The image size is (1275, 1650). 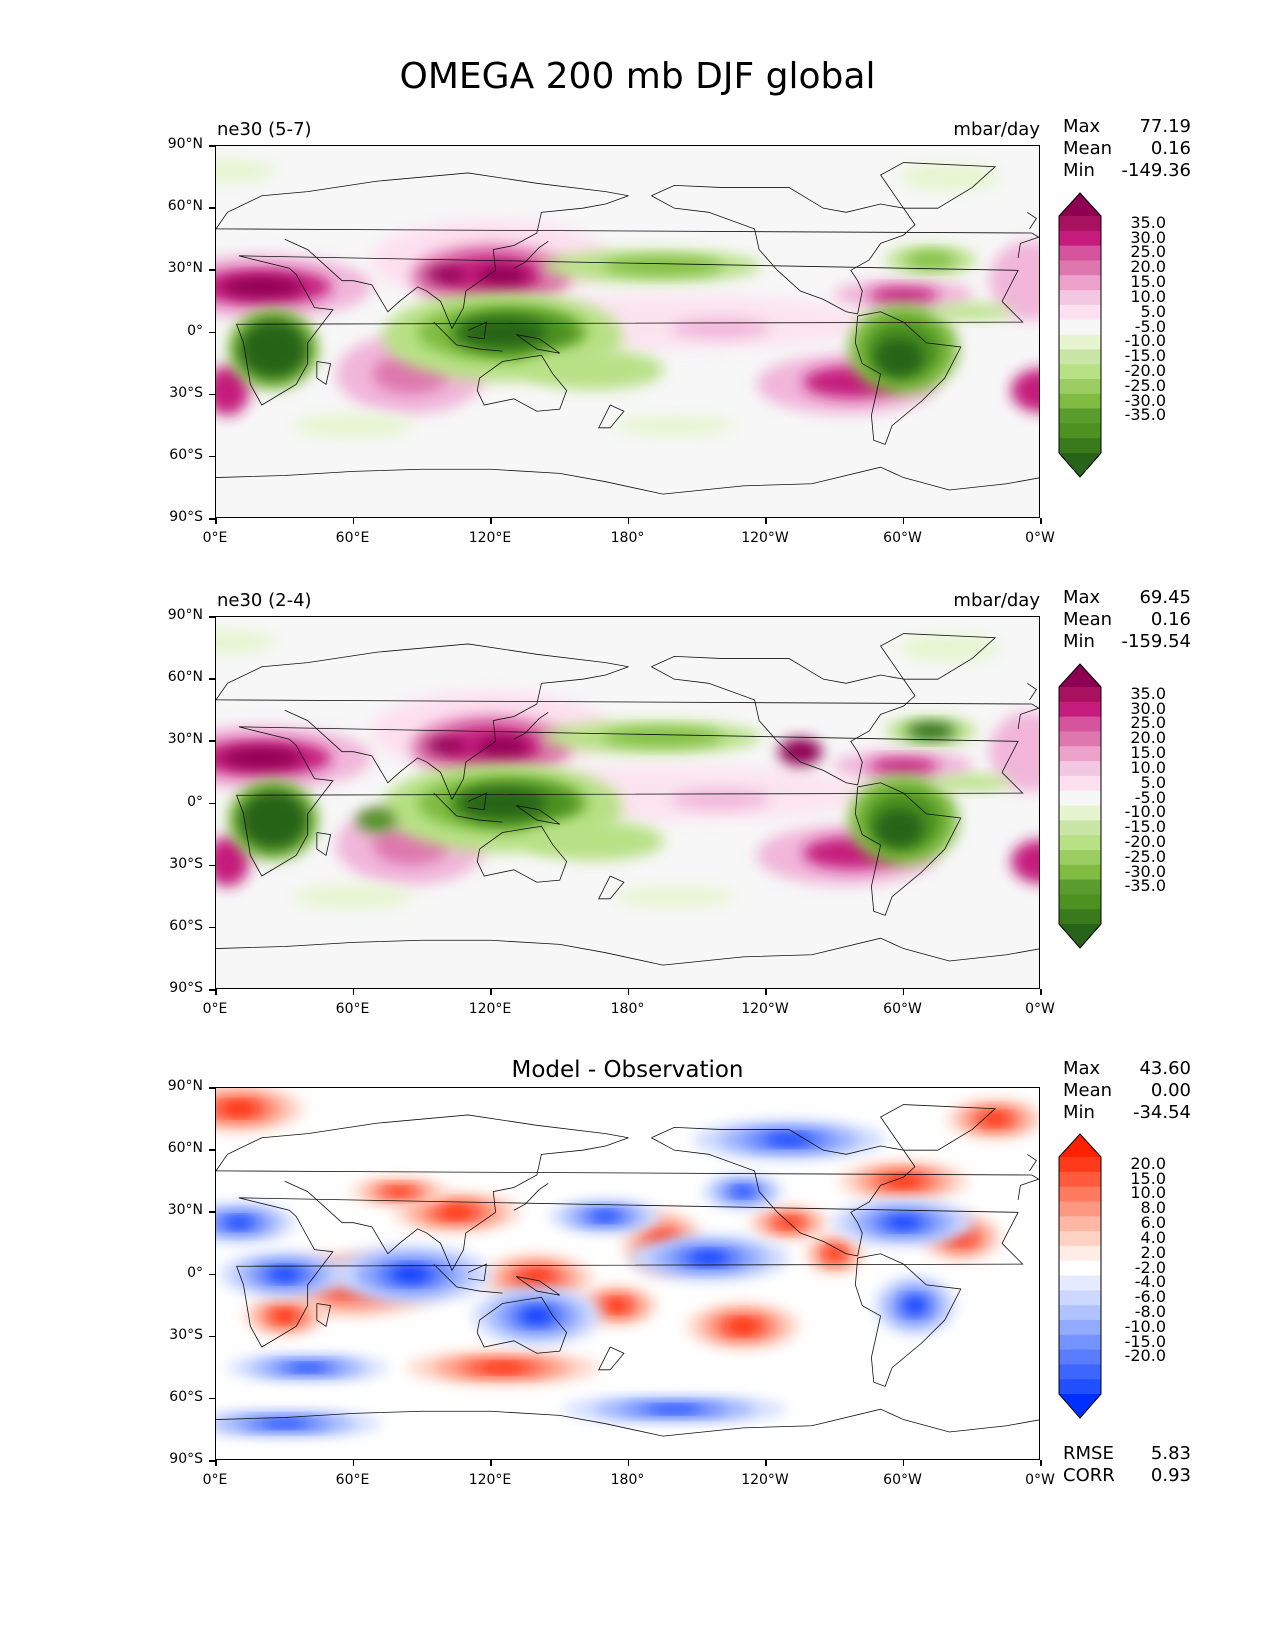 What do you see at coordinates (1165, 126) in the screenshot?
I see `max-value: 77.19` at bounding box center [1165, 126].